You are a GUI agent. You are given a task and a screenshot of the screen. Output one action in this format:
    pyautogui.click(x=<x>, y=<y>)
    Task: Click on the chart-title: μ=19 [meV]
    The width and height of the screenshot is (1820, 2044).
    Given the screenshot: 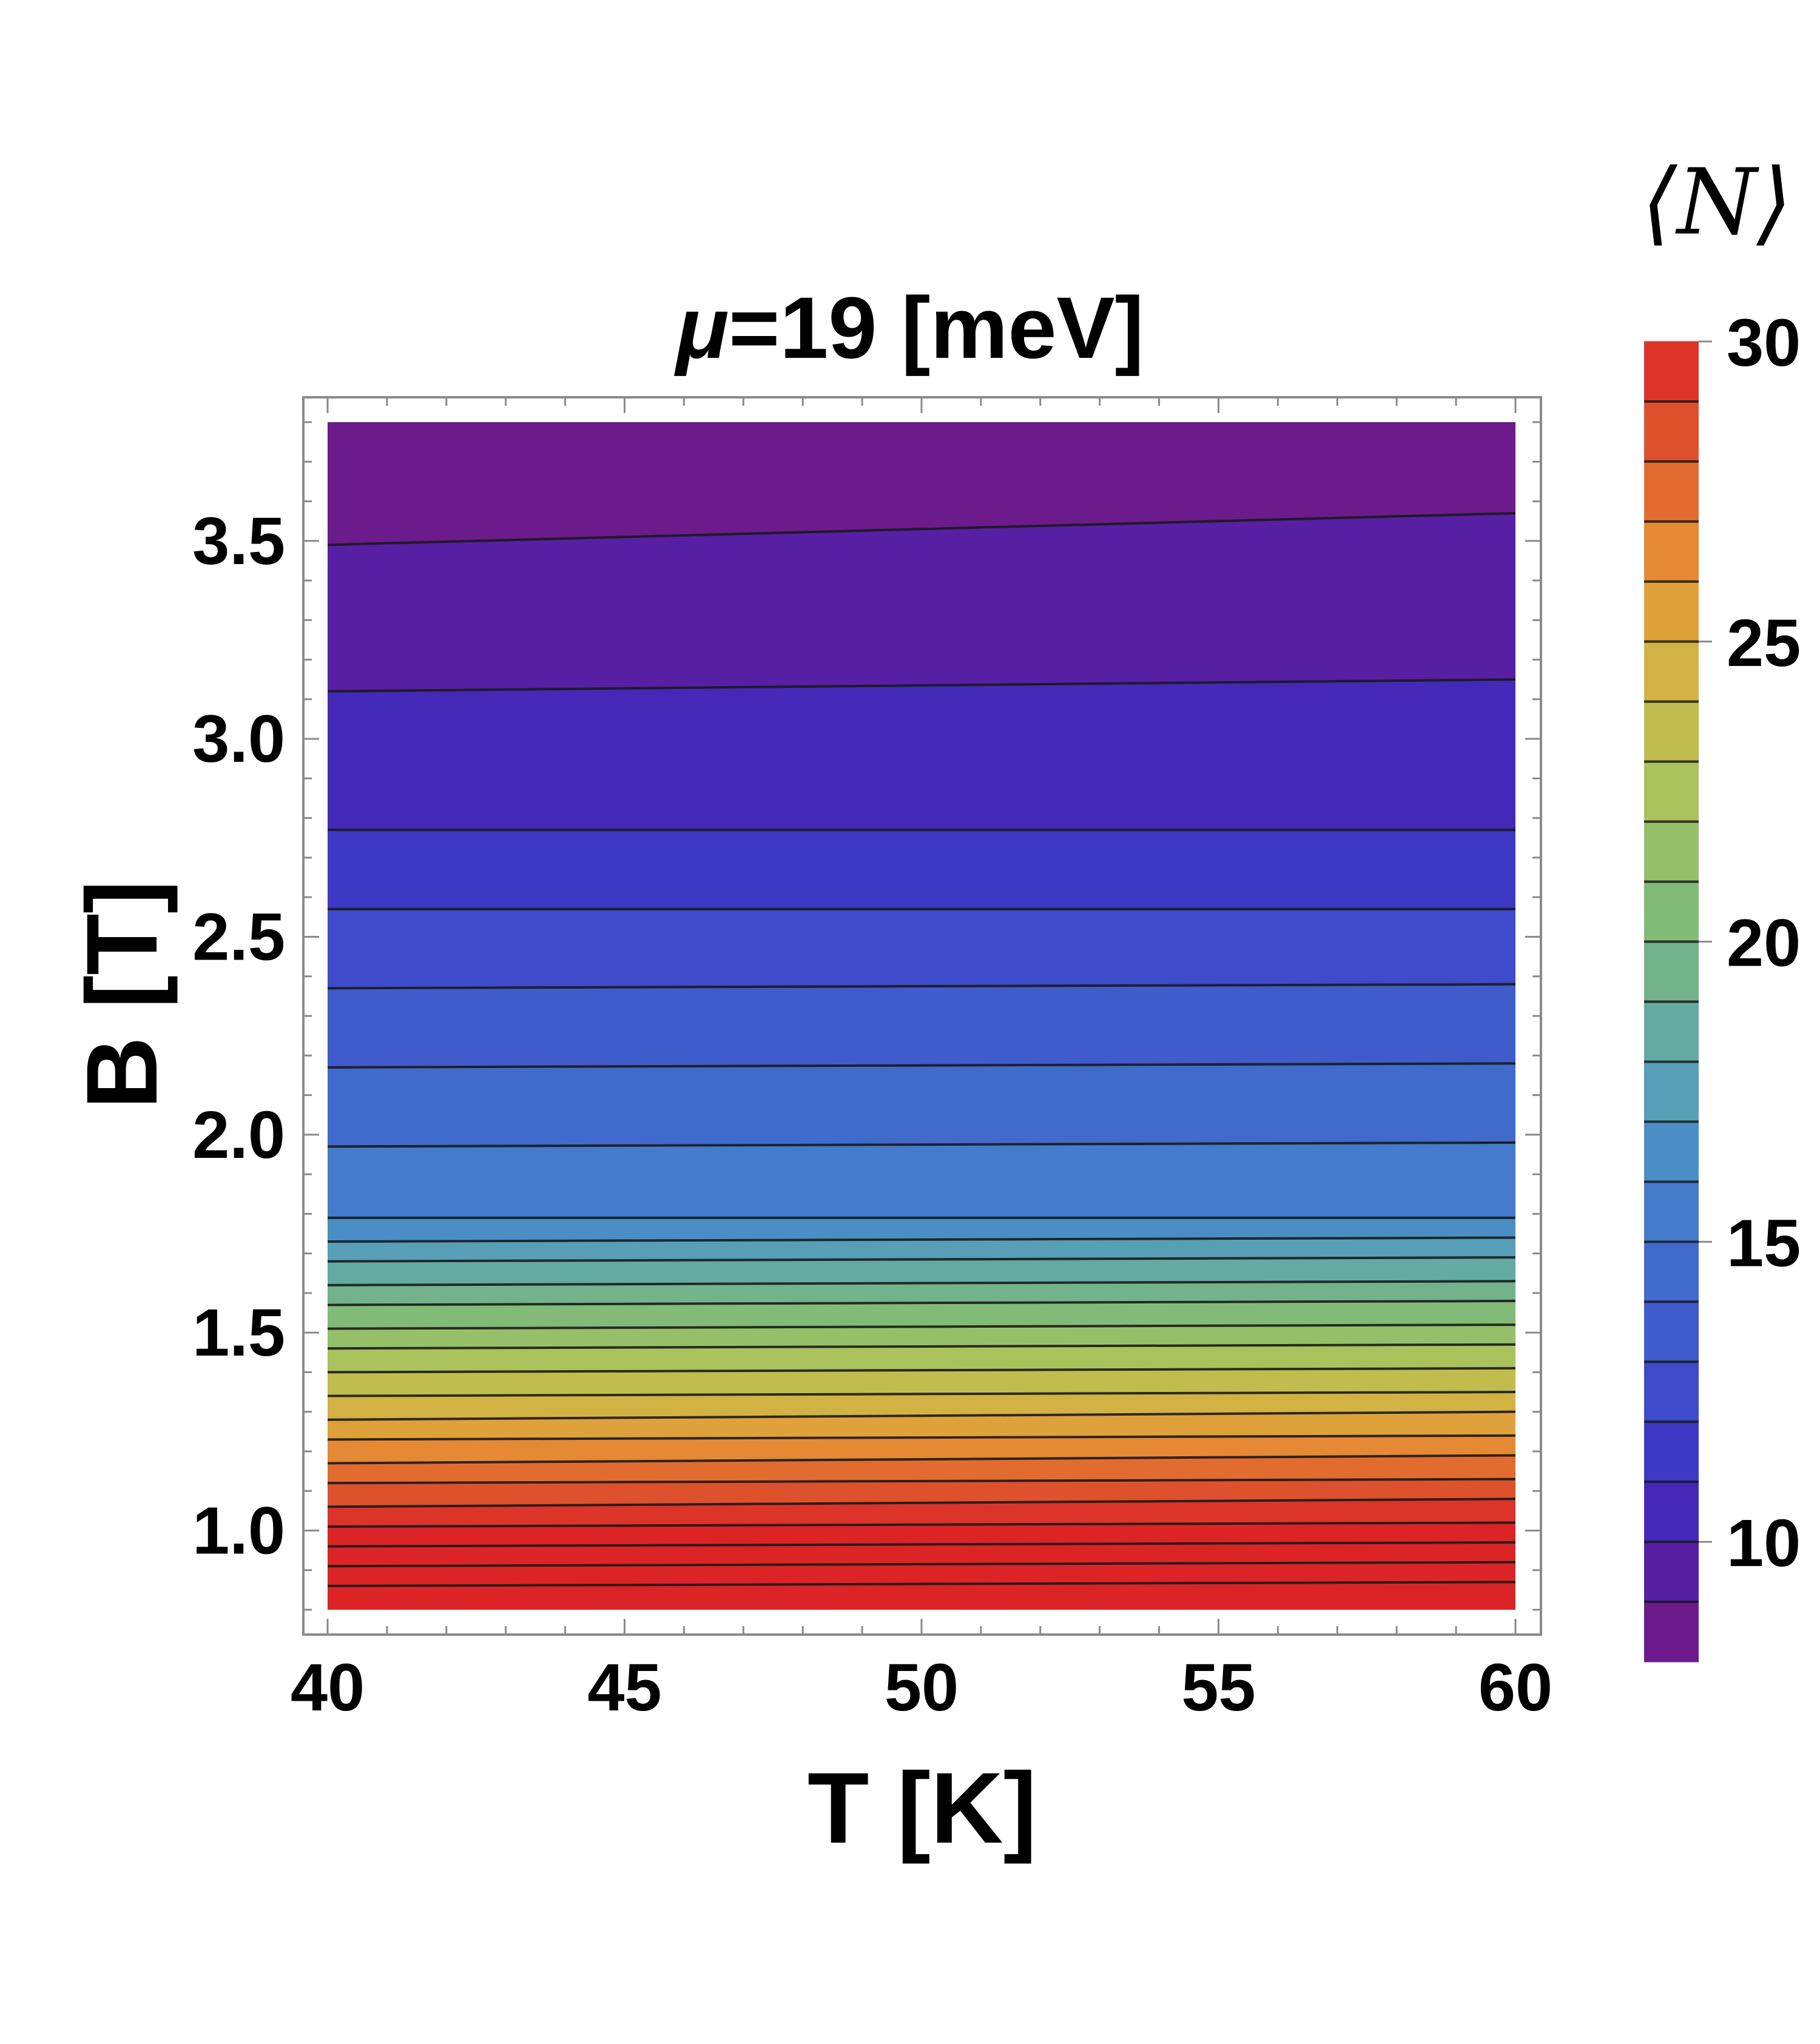 What is the action you would take?
    pyautogui.click(x=908, y=328)
    